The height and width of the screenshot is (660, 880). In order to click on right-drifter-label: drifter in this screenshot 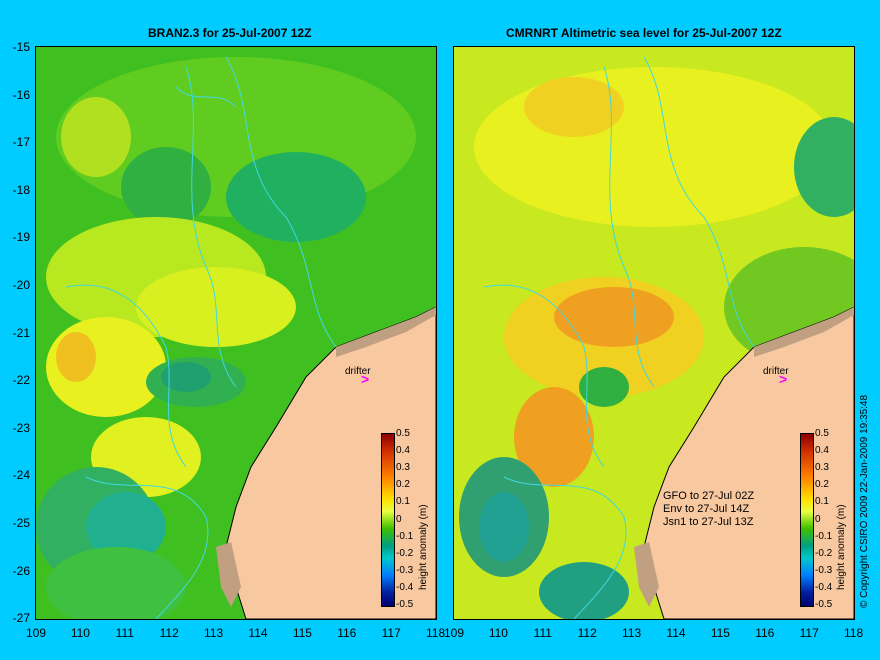, I will do `click(776, 371)`.